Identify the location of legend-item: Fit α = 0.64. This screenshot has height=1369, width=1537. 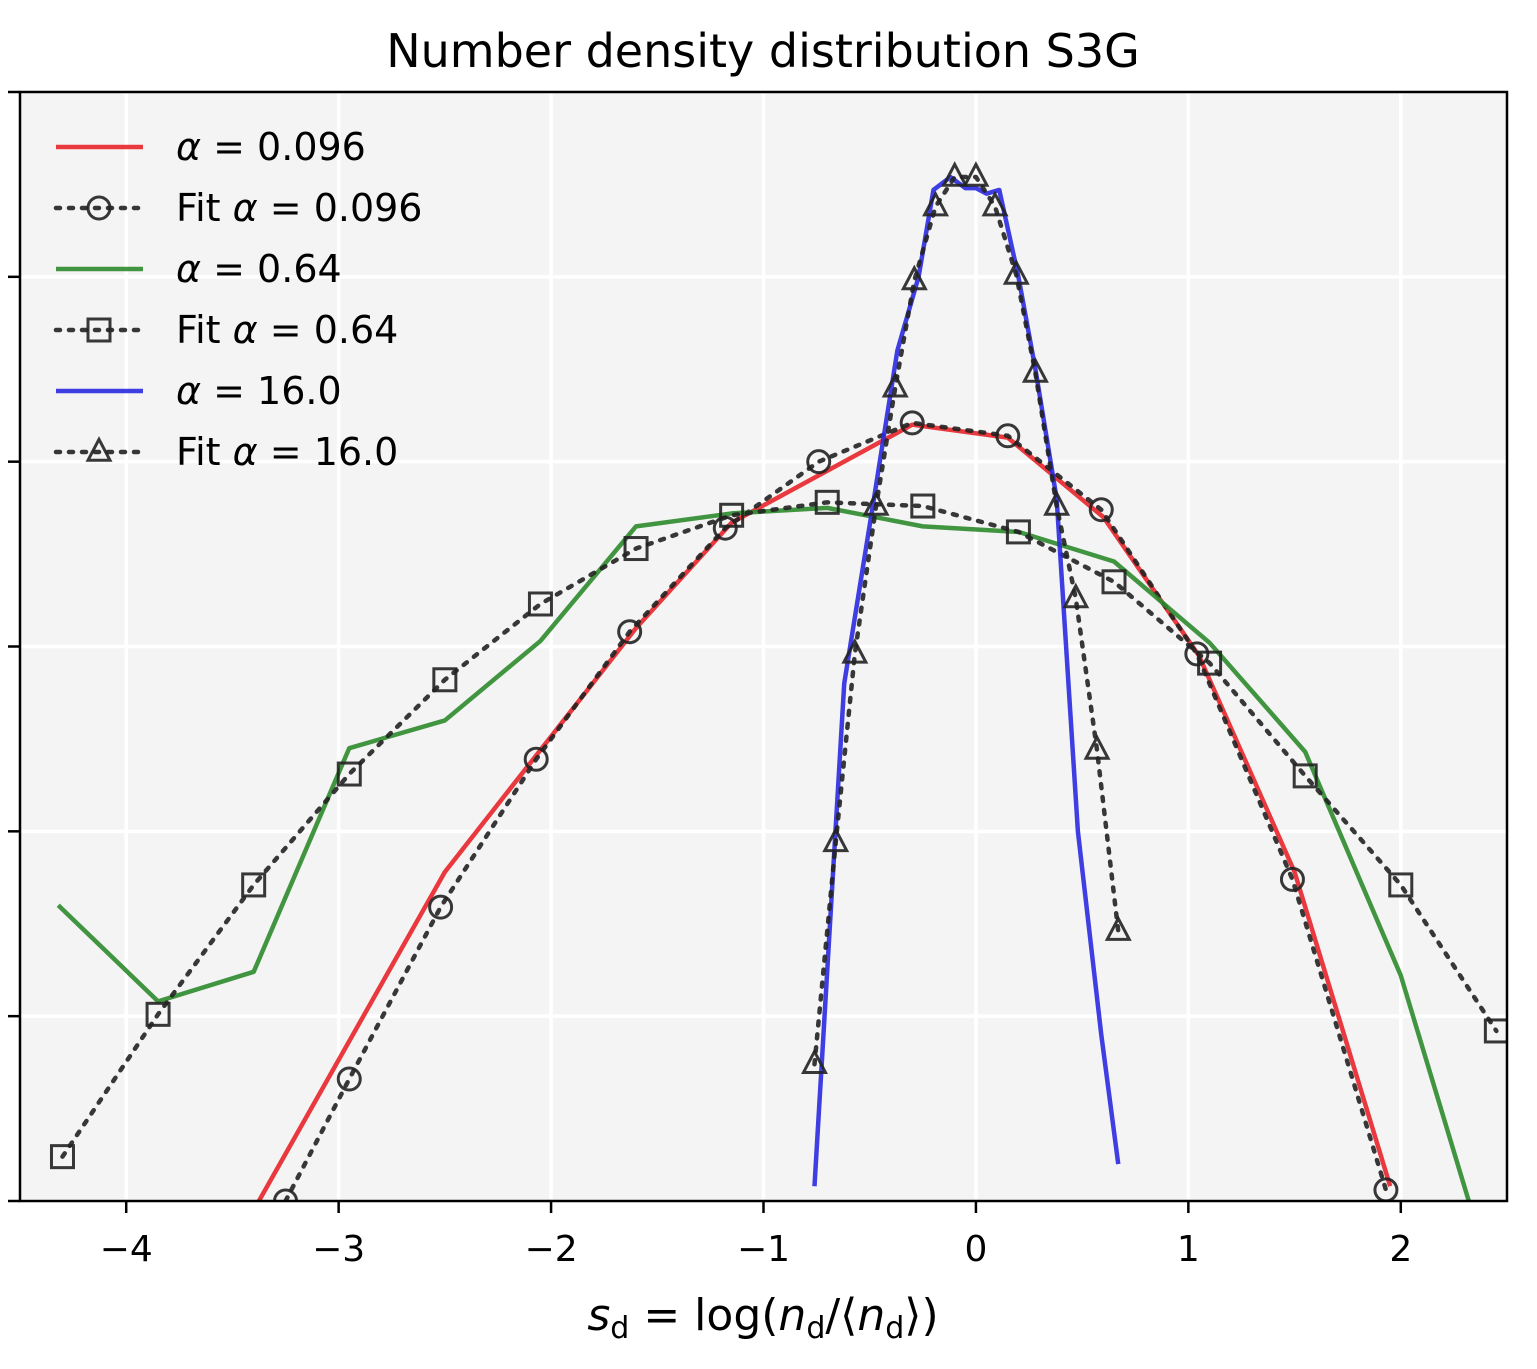
(225, 330).